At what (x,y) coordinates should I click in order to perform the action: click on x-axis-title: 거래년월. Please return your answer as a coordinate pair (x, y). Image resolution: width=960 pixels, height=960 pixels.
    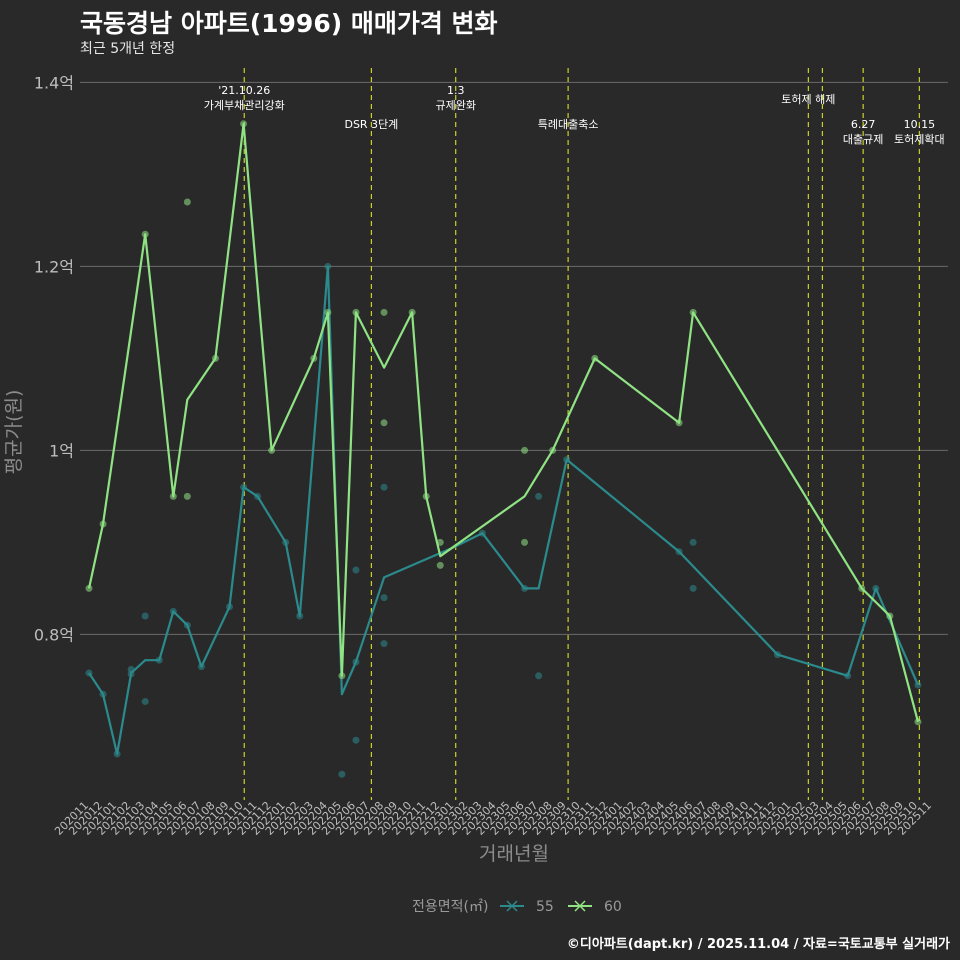
    Looking at the image, I should click on (514, 854).